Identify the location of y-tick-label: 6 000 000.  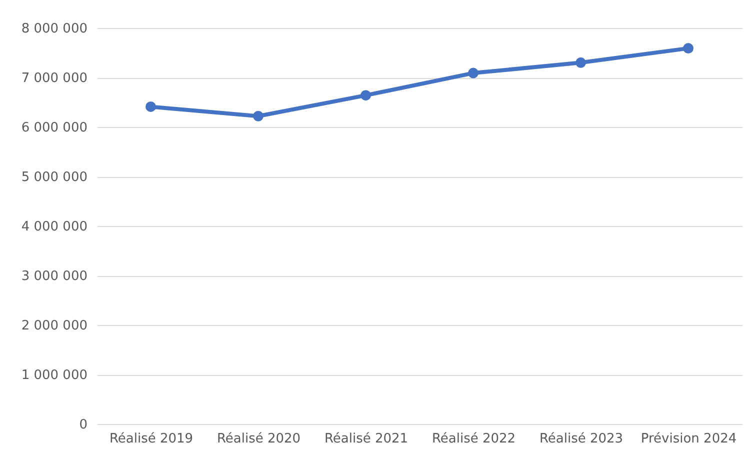
(54, 128).